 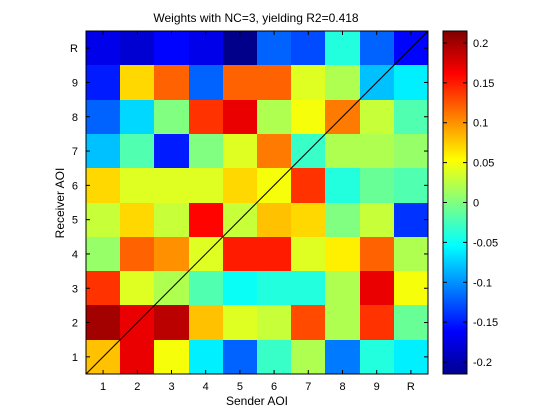 I want to click on y-tick-label: 6, so click(x=75, y=186).